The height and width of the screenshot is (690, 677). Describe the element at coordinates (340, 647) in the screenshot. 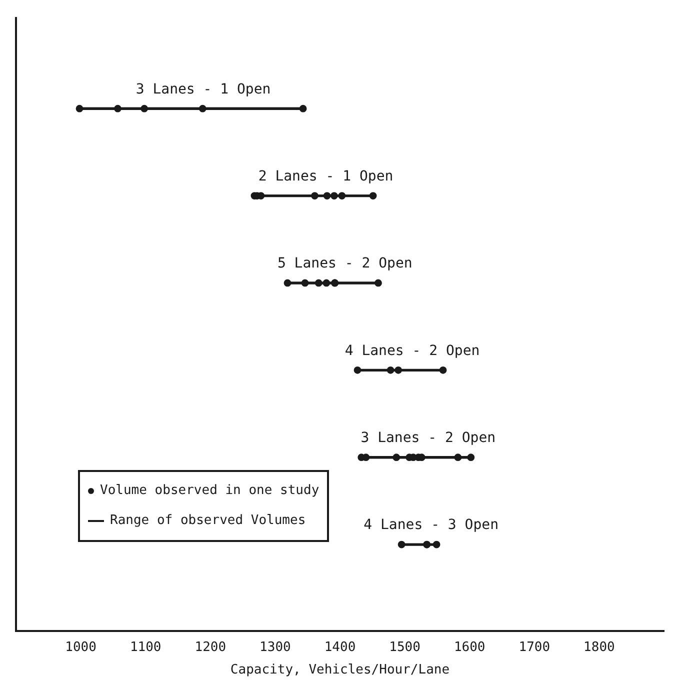

I see `x-tick-label: 1400` at that location.